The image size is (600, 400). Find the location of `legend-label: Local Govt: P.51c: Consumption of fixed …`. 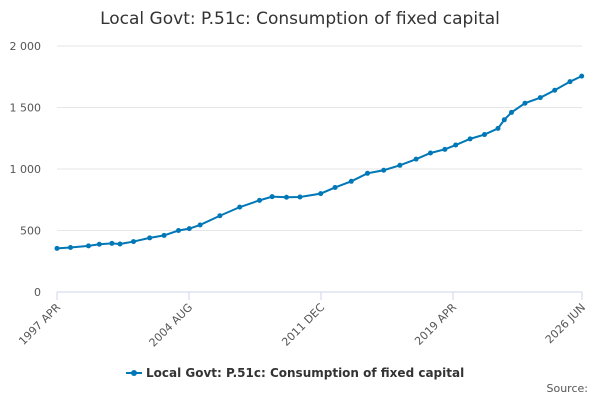

legend-label: Local Govt: P.51c: Consumption of fixed … is located at coordinates (305, 373).